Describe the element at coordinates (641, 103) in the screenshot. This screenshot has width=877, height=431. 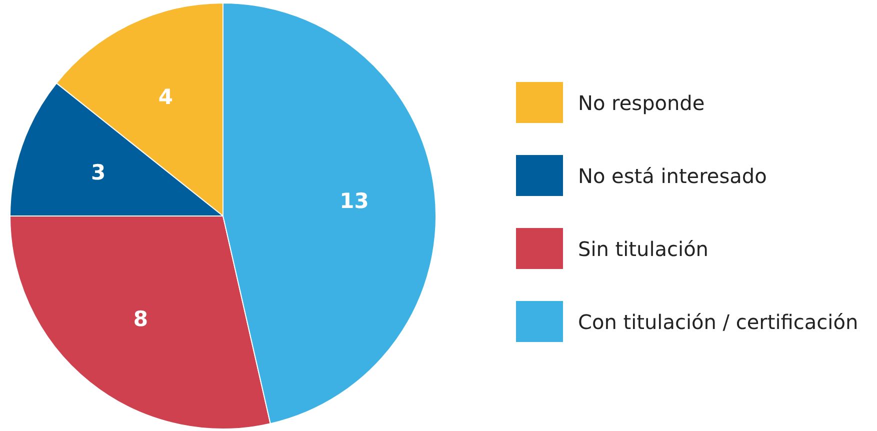
I see `legend-label: No responde` at that location.